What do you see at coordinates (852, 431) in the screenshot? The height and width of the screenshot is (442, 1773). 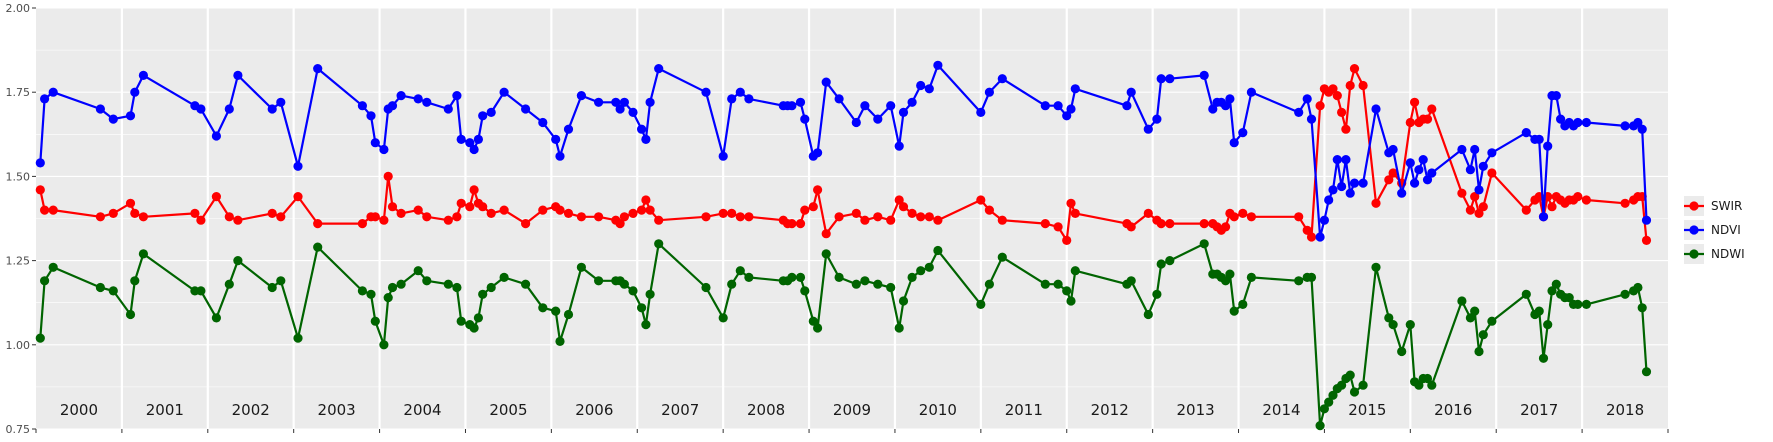 I see `x-axis` at bounding box center [852, 431].